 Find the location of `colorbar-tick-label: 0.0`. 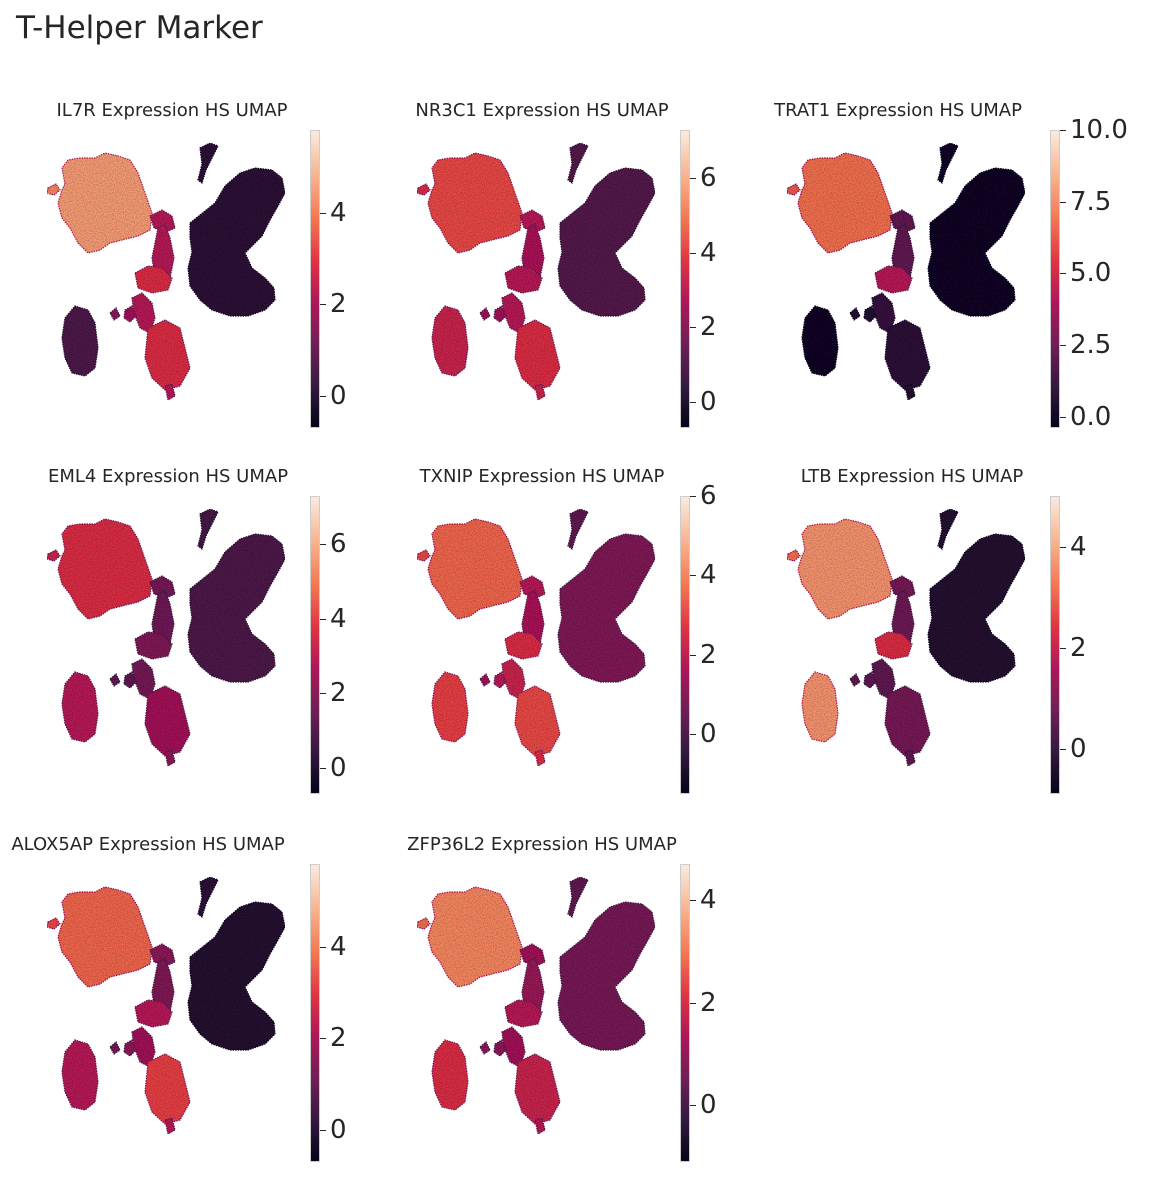

colorbar-tick-label: 0.0 is located at coordinates (1091, 416).